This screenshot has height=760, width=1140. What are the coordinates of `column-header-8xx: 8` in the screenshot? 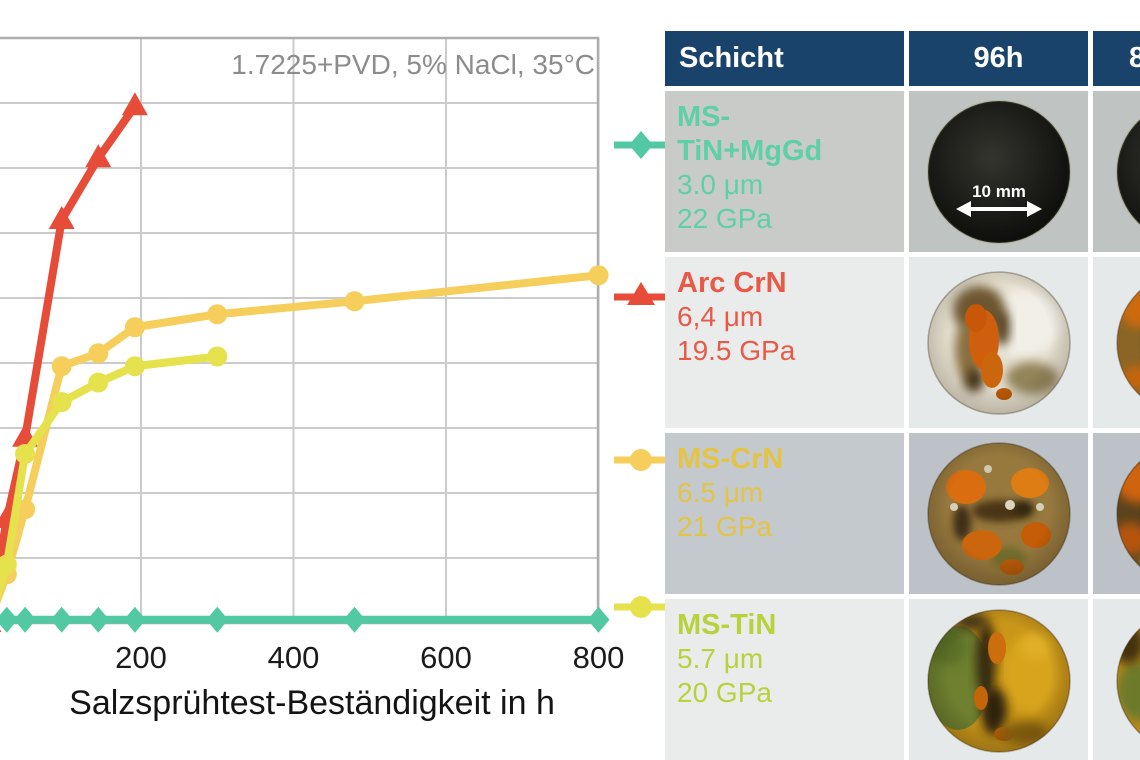 It's located at (1116, 58).